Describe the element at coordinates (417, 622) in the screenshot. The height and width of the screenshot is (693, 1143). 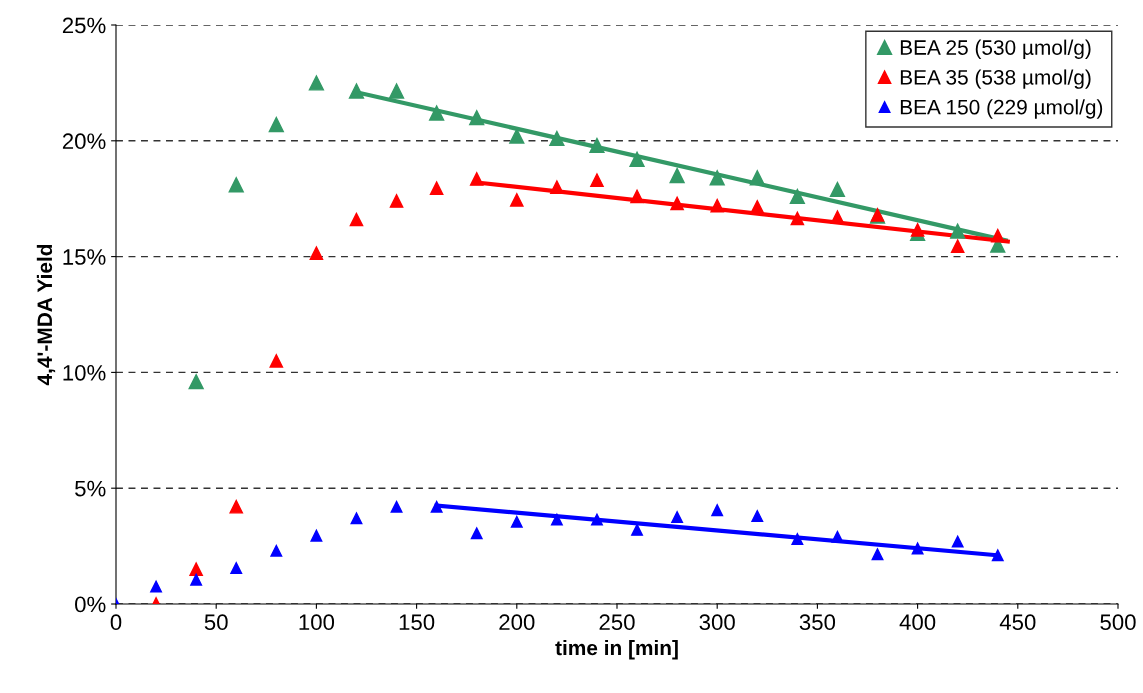
I see `x-tick-label: 150` at that location.